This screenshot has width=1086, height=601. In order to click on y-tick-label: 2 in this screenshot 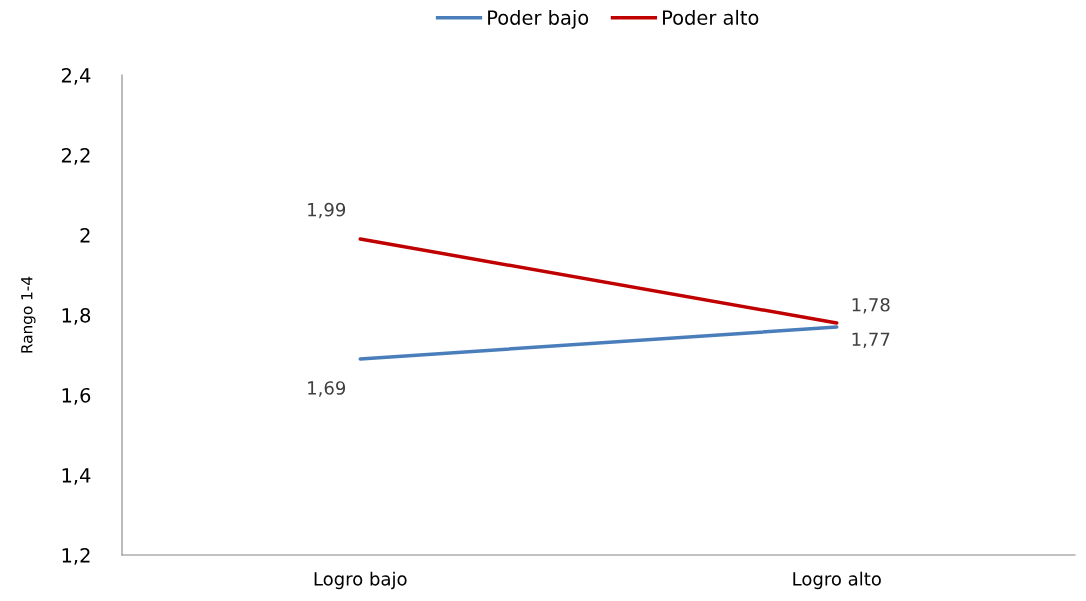, I will do `click(85, 235)`.